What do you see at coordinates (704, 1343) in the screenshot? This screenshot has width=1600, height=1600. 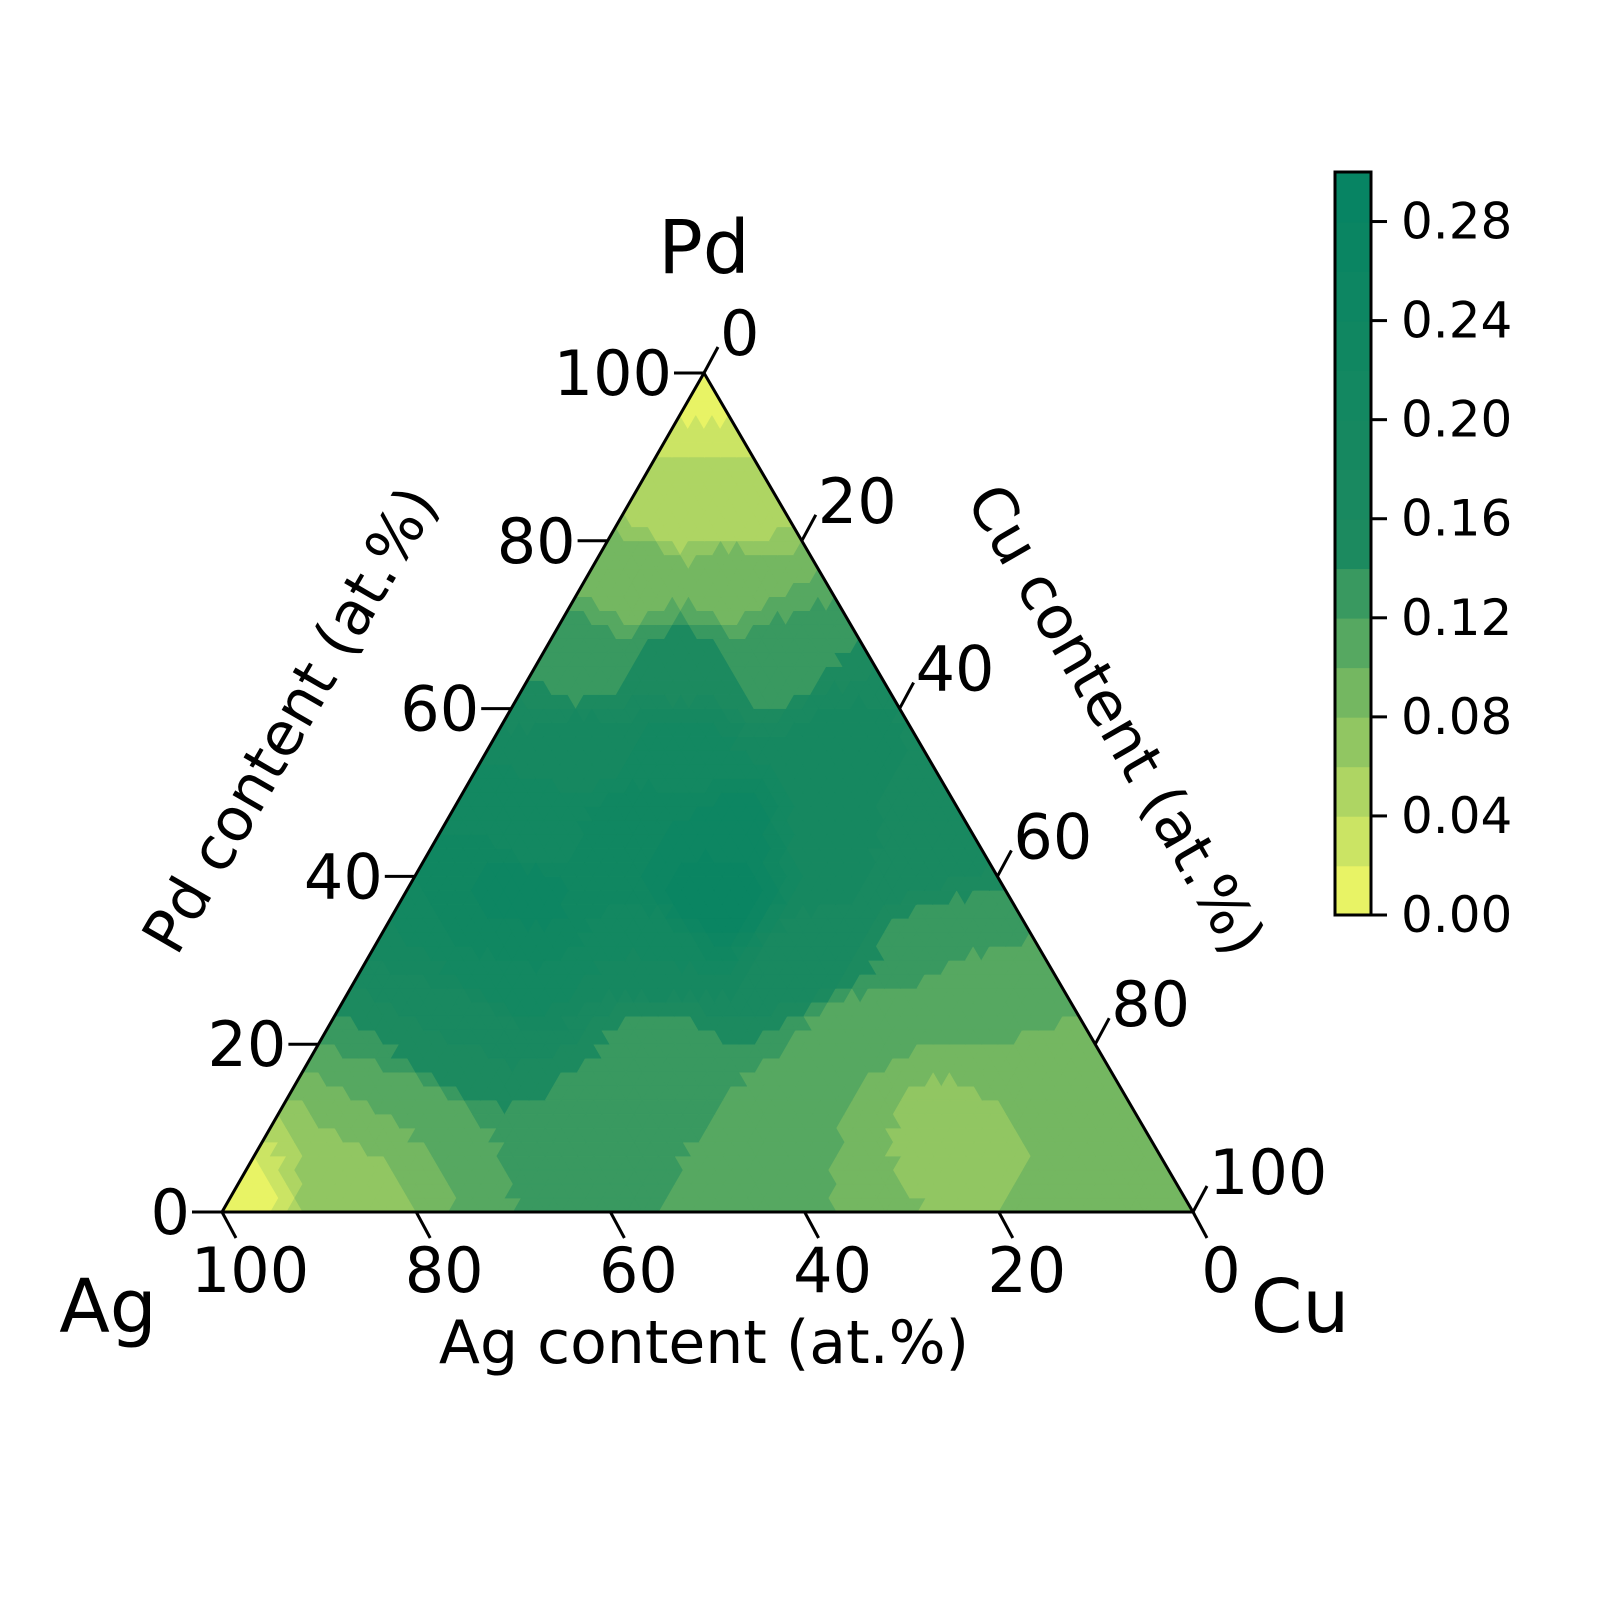 I see `bottom-axis-title: Ag content (at.%)` at bounding box center [704, 1343].